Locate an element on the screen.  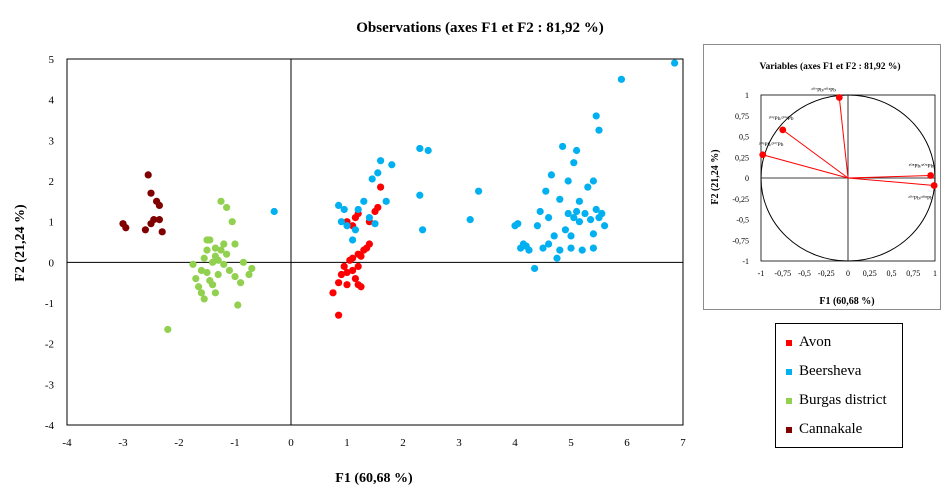
inset-x-tick-label: -0,25 is located at coordinates (826, 273).